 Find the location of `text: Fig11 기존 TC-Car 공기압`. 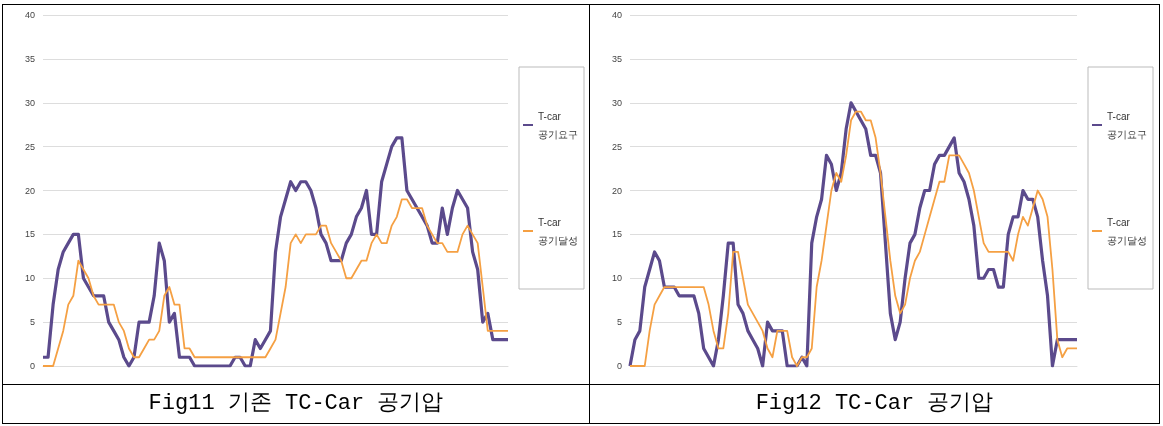

text: Fig11 기존 TC-Car 공기압 is located at coordinates (296, 403).